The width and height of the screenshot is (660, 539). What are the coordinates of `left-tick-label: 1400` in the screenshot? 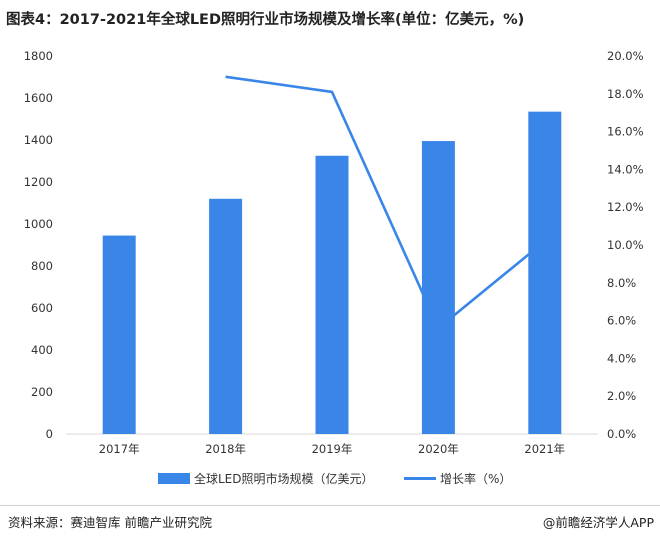 It's located at (38, 140).